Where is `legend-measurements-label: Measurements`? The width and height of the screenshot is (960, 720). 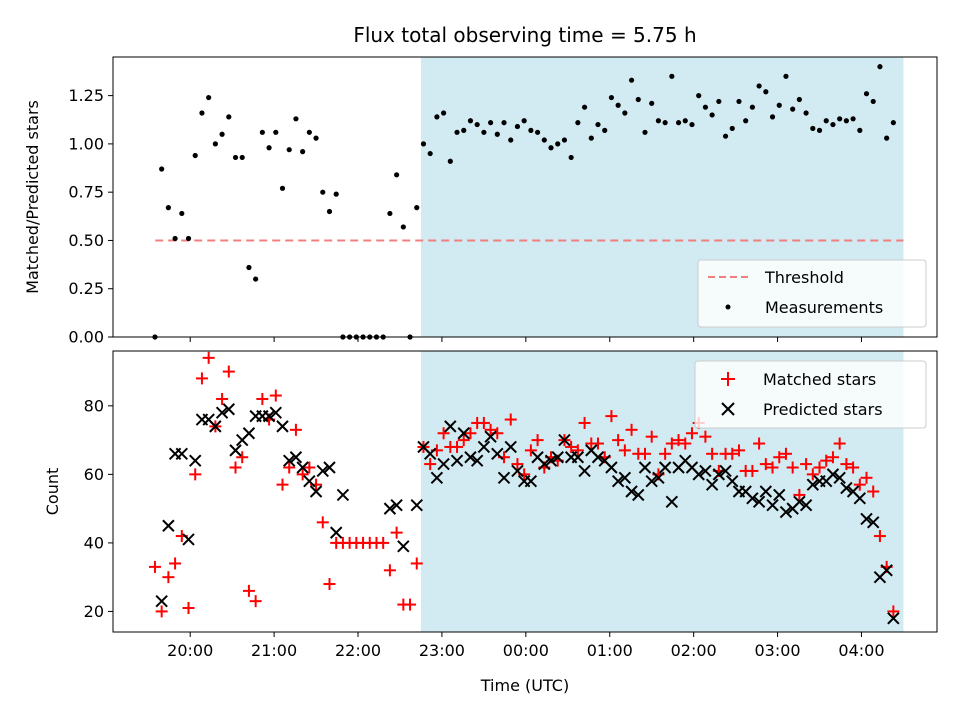
legend-measurements-label: Measurements is located at coordinates (824, 307).